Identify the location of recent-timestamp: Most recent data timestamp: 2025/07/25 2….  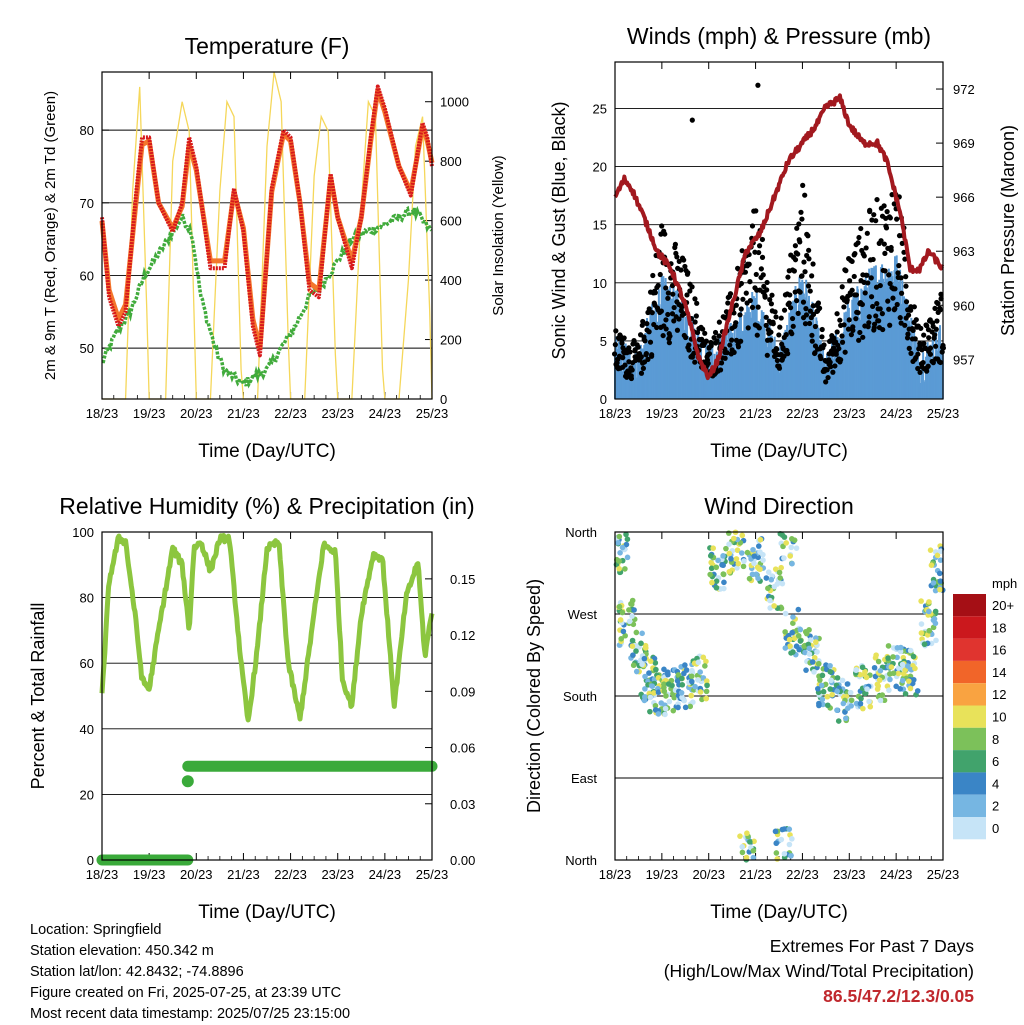
(190, 1014).